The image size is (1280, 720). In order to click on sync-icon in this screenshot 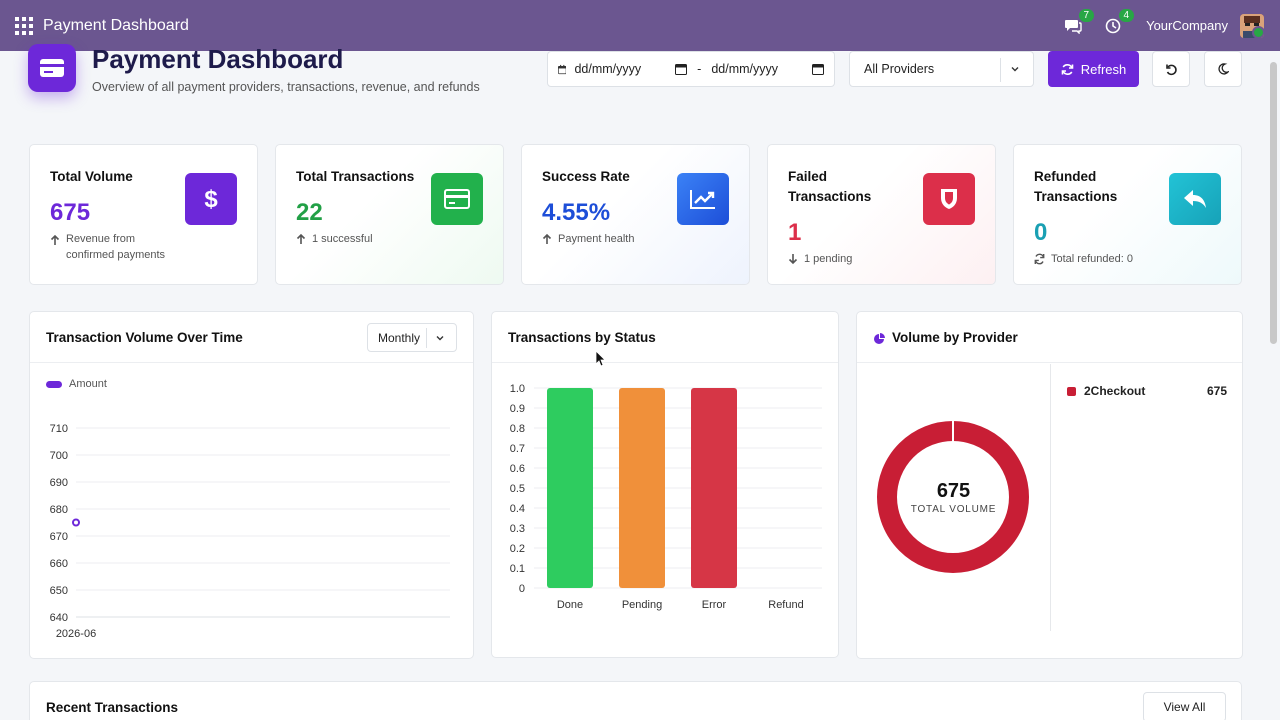, I will do `click(1039, 259)`.